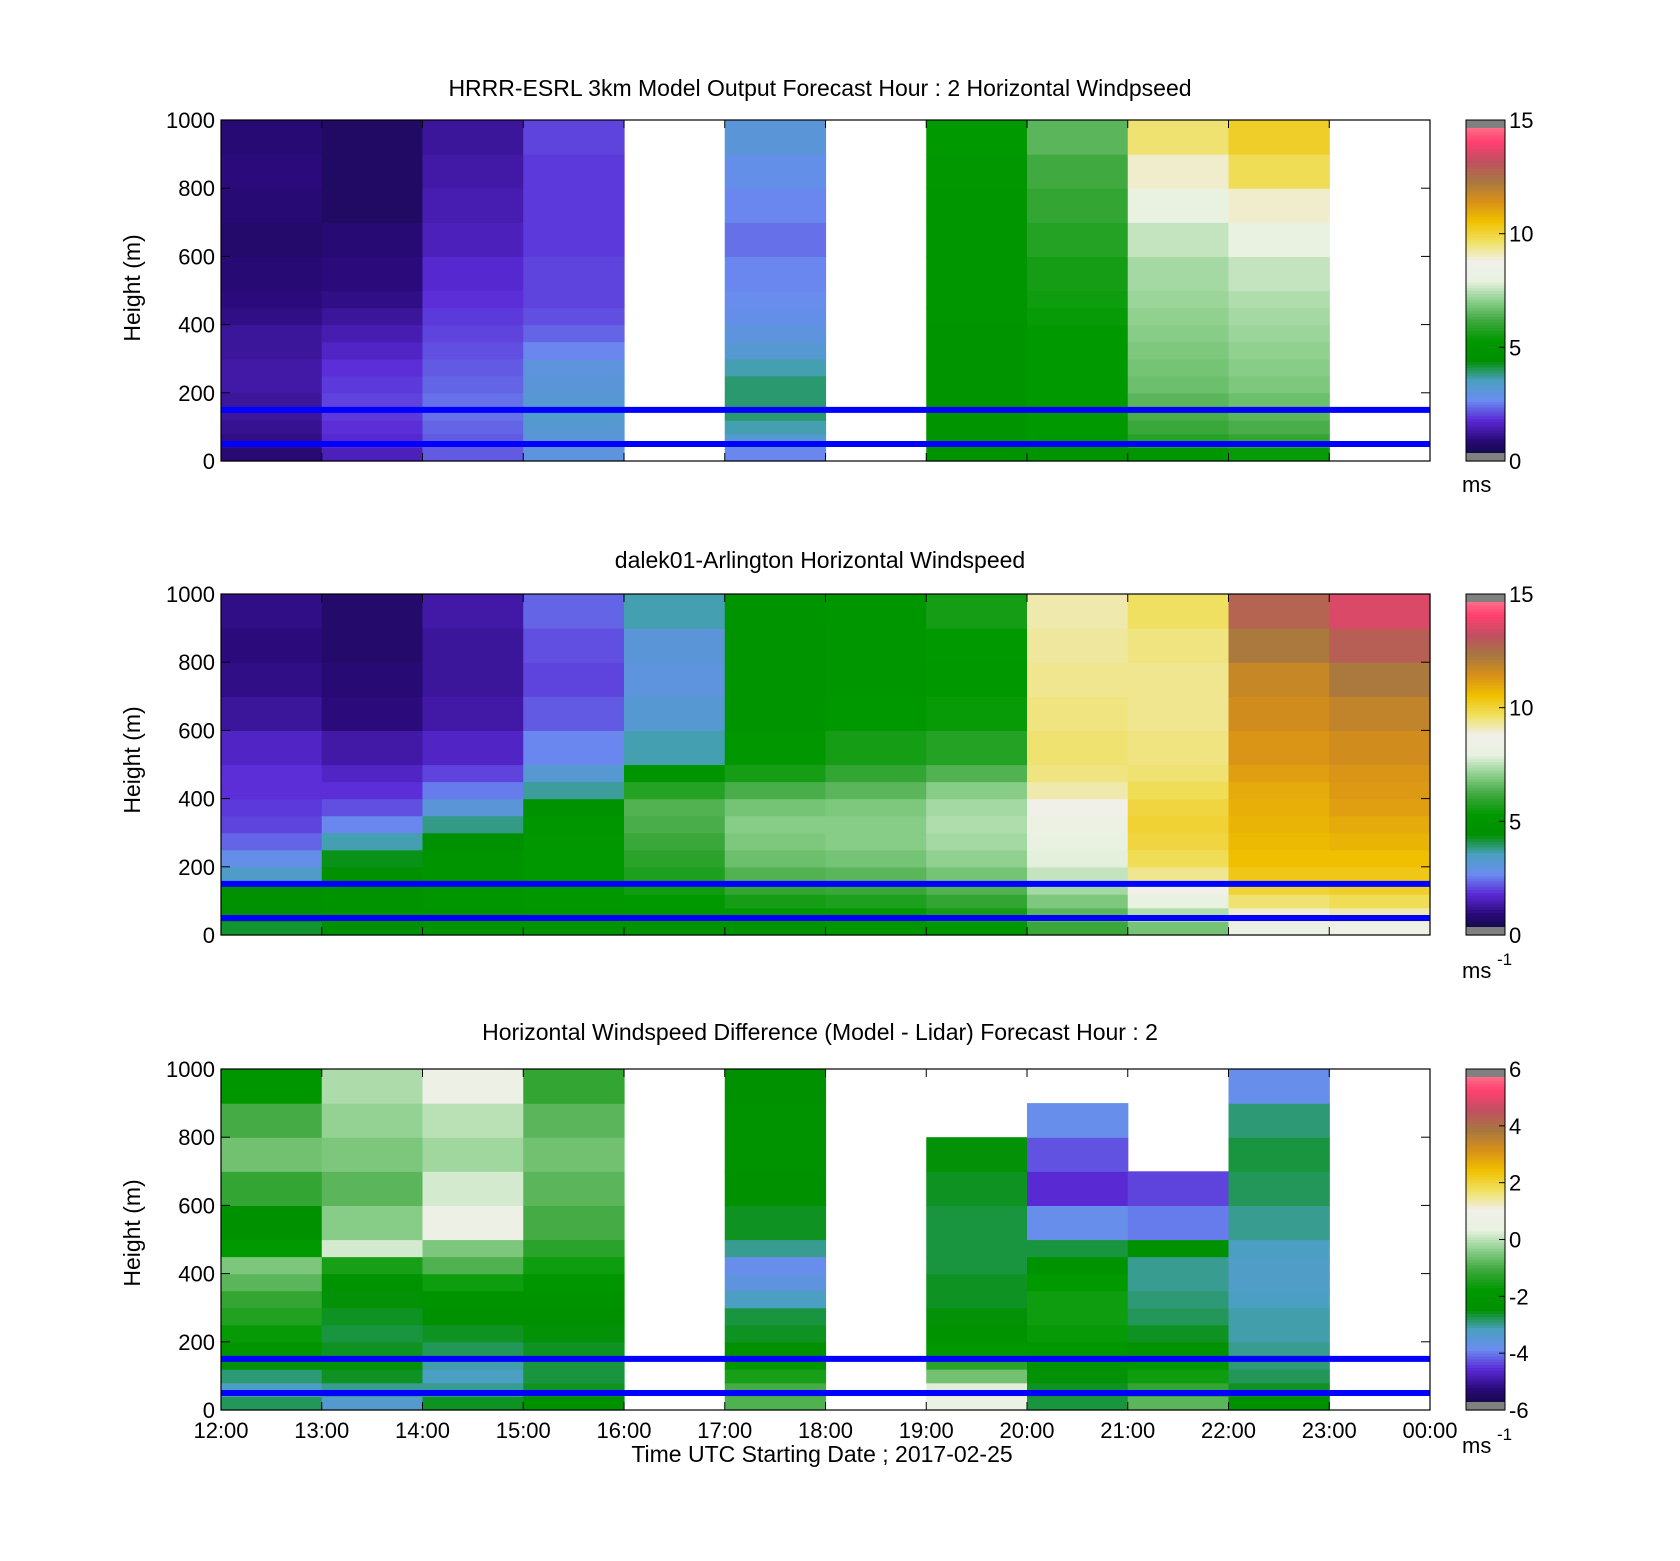 The image size is (1680, 1561). I want to click on y-tick-label: 1000, so click(190, 594).